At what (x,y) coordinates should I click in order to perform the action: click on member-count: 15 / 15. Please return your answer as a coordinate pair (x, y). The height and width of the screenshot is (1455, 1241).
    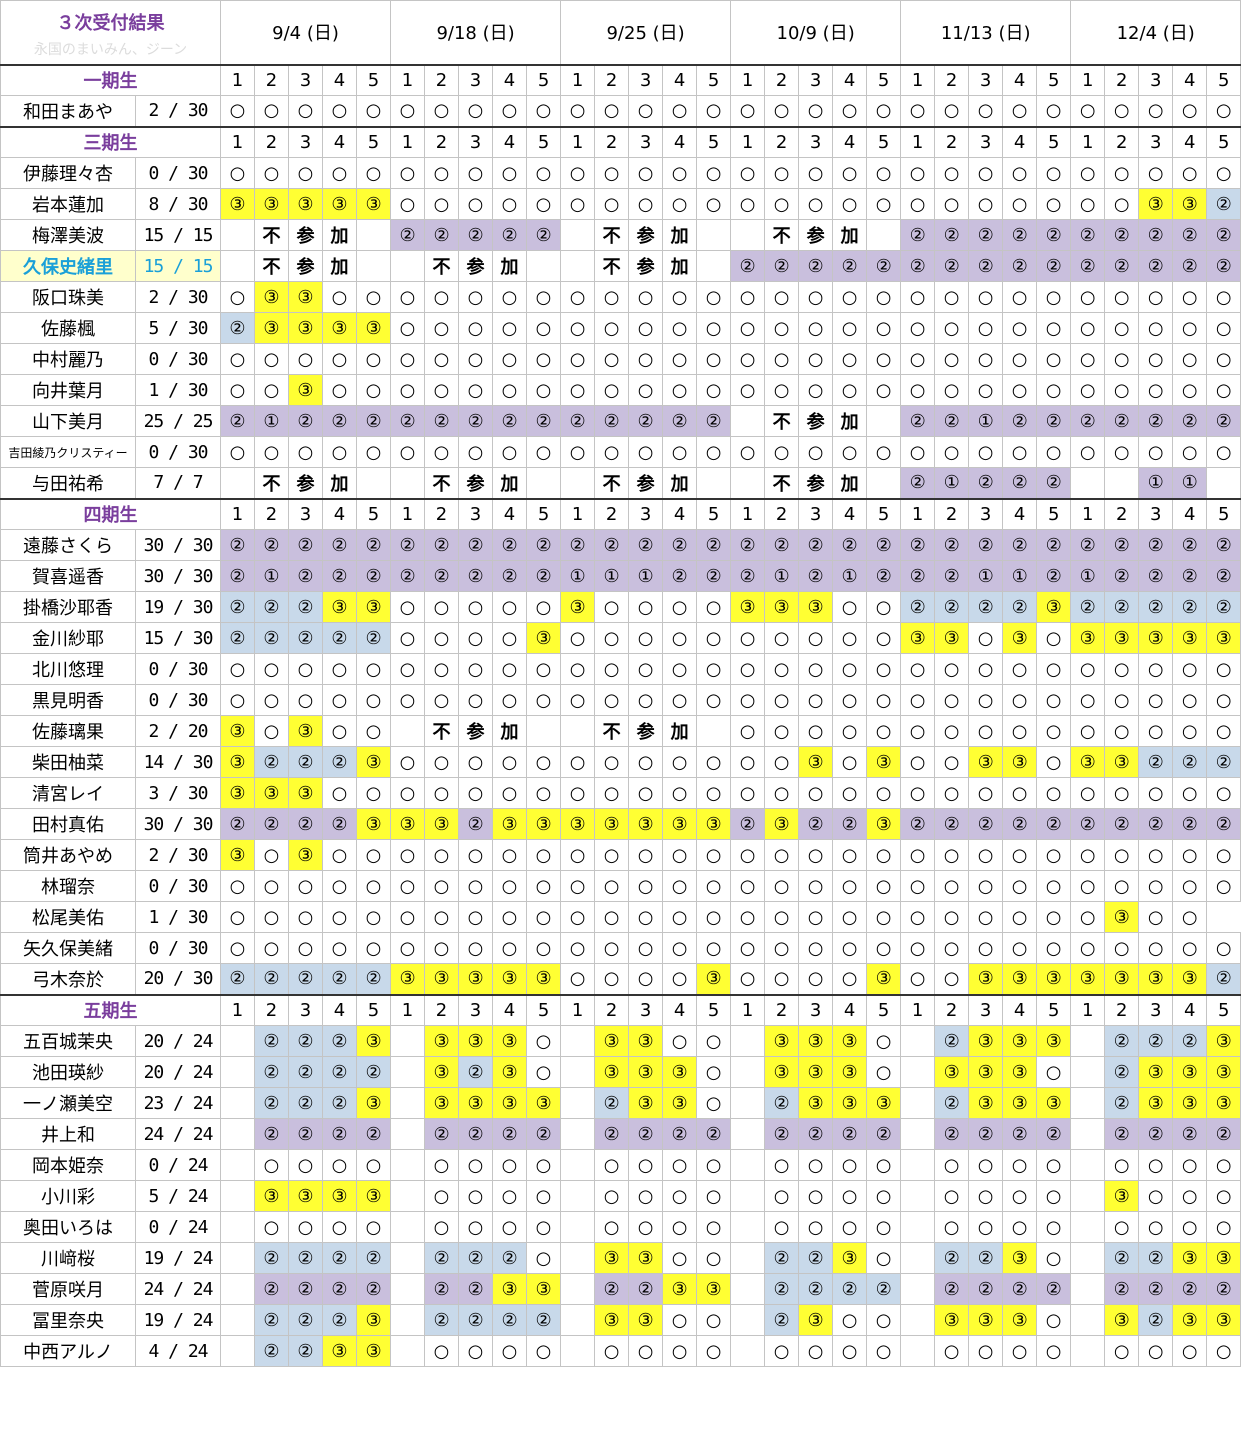
    Looking at the image, I should click on (178, 266).